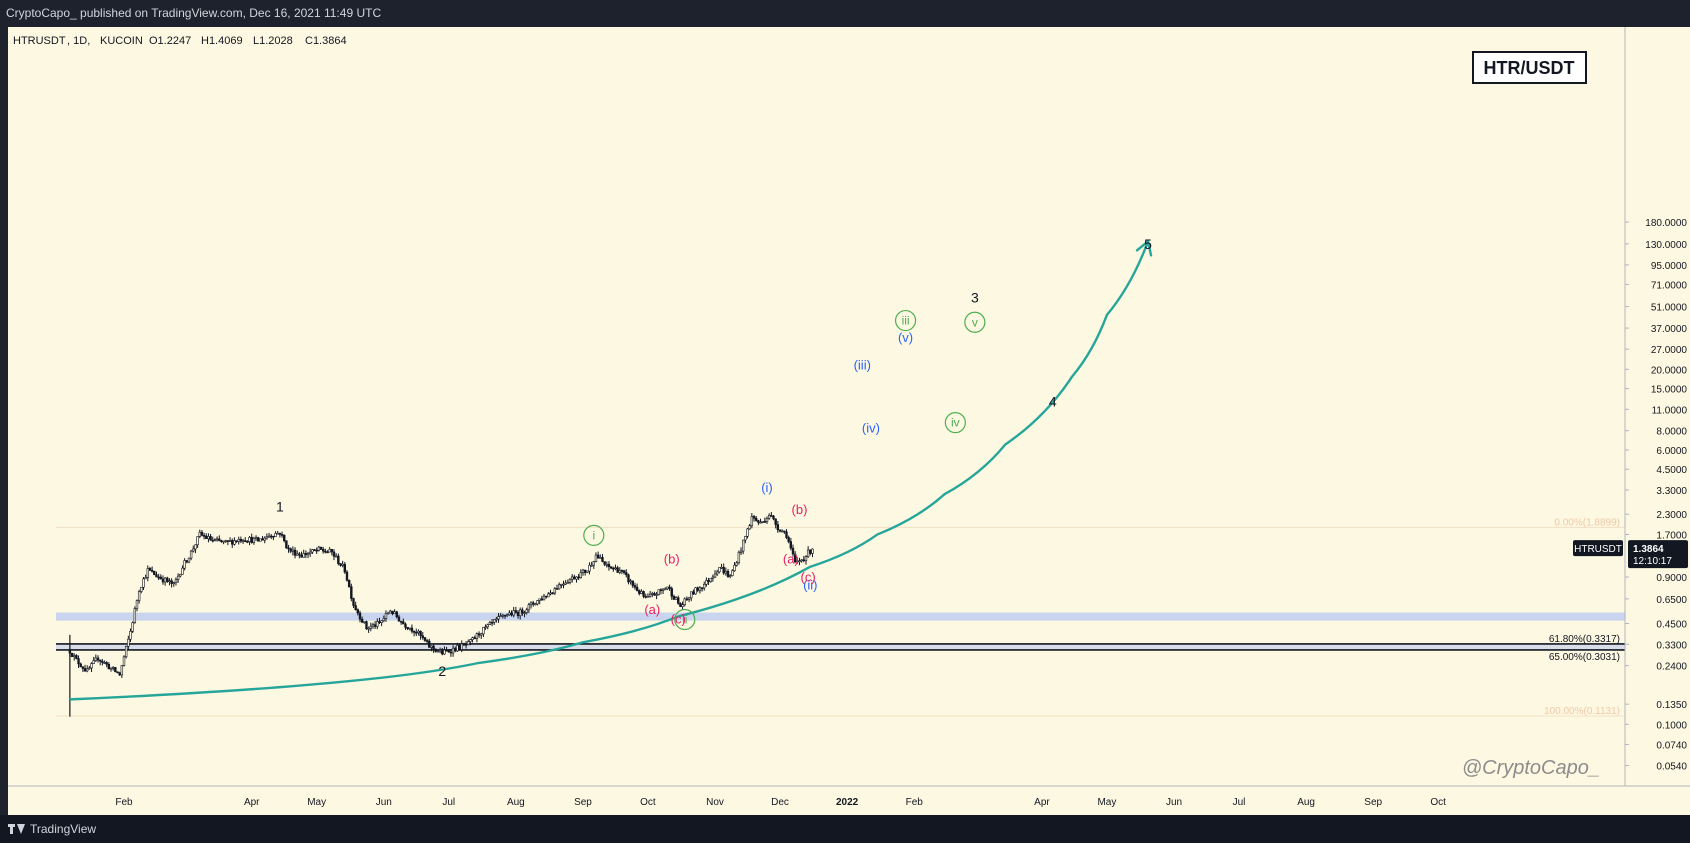 The height and width of the screenshot is (843, 1690). Describe the element at coordinates (63, 829) in the screenshot. I see `footer-brand: TradingView` at that location.